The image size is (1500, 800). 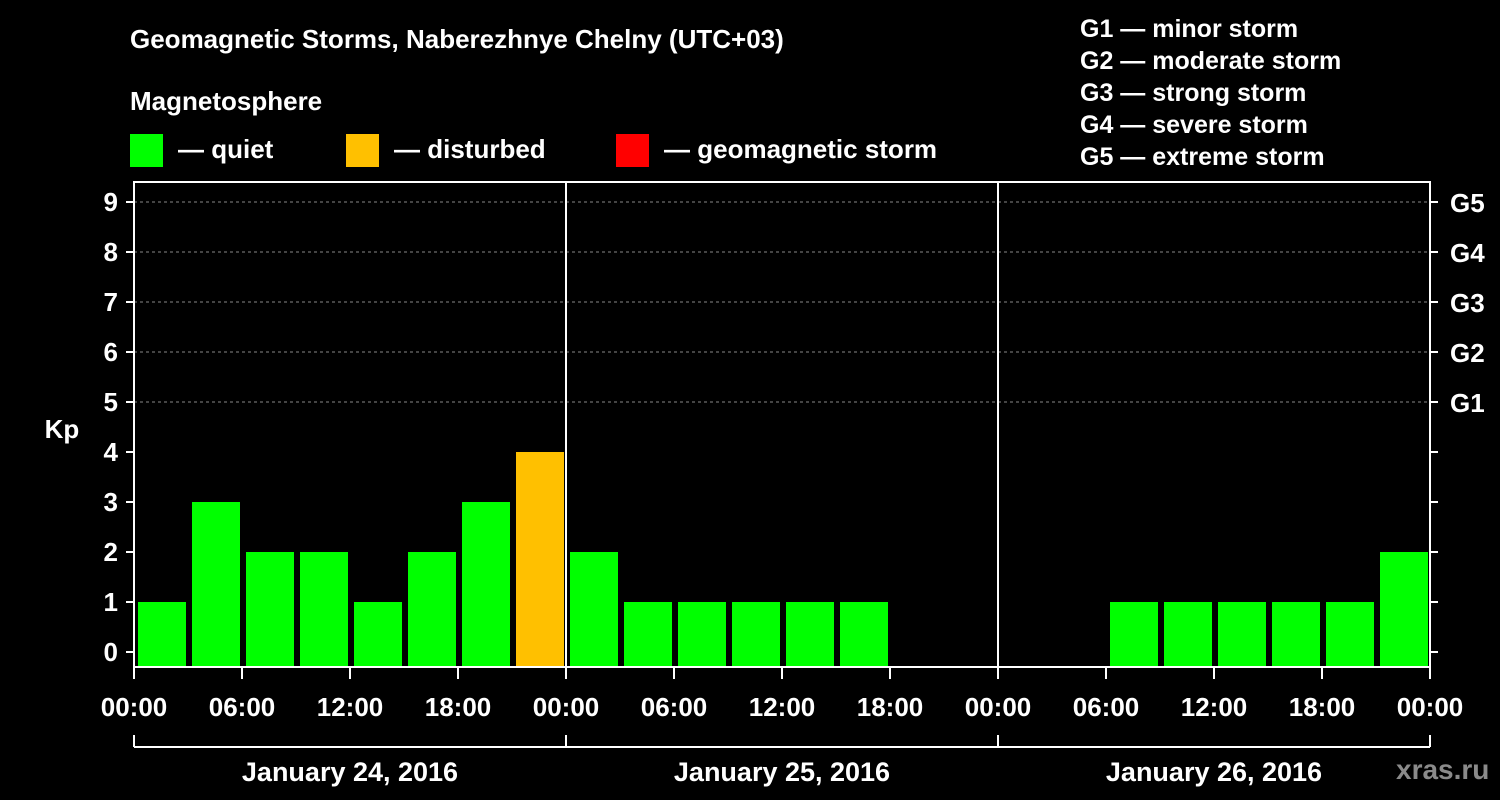 I want to click on legend-heading: Magnetosphere, so click(x=226, y=101).